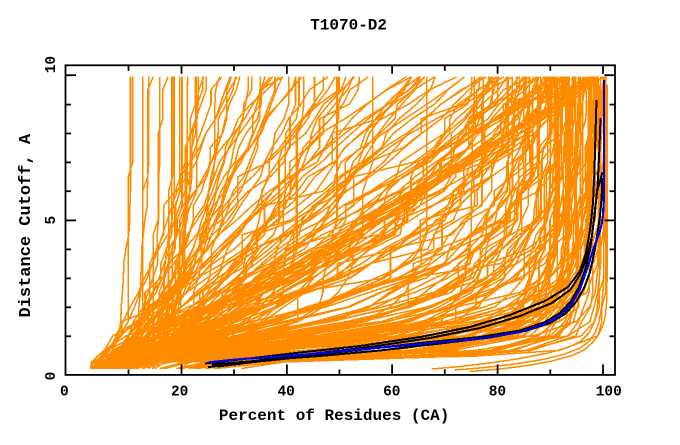  I want to click on svg-text: Distance Cutoff, A, so click(26, 225).